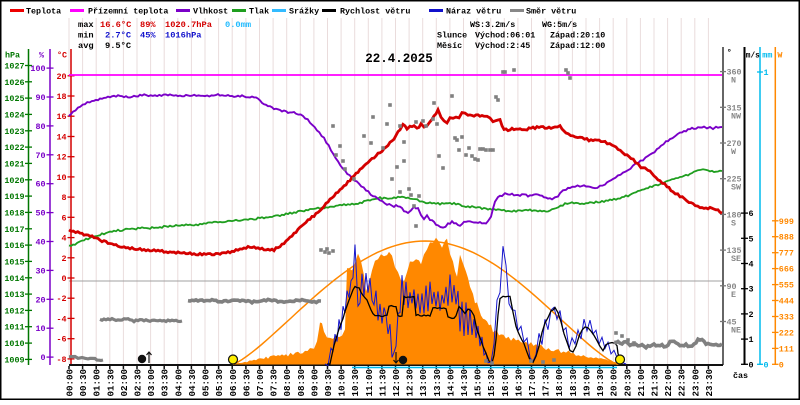  Describe the element at coordinates (786, 318) in the screenshot. I see `svg-text: 333` at that location.